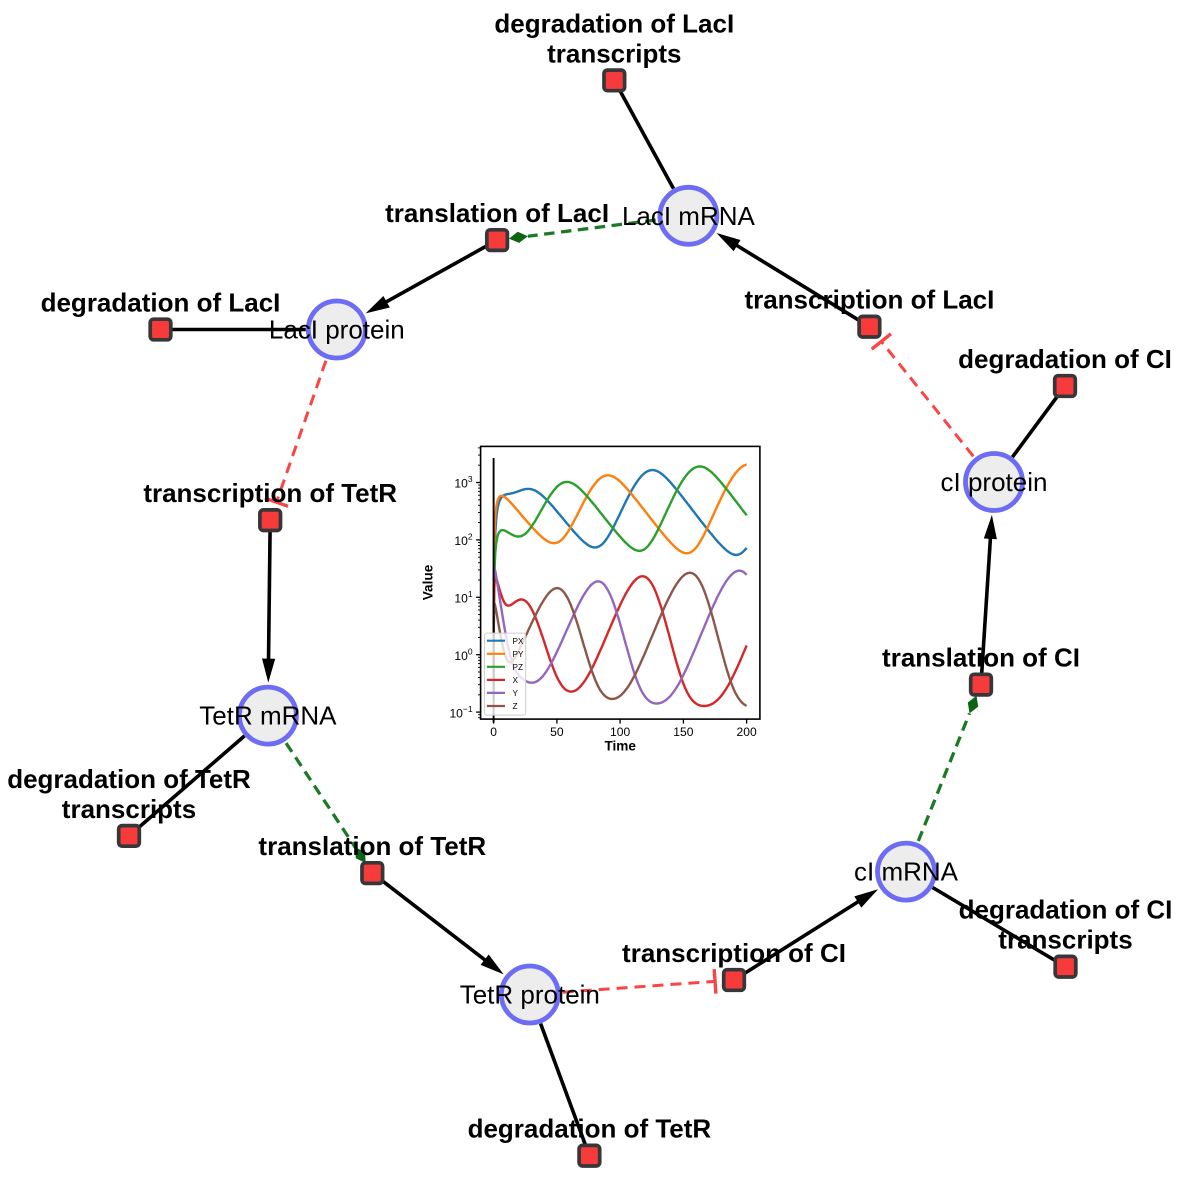 This screenshot has width=1189, height=1200. What do you see at coordinates (516, 680) in the screenshot?
I see `svg-text: X` at bounding box center [516, 680].